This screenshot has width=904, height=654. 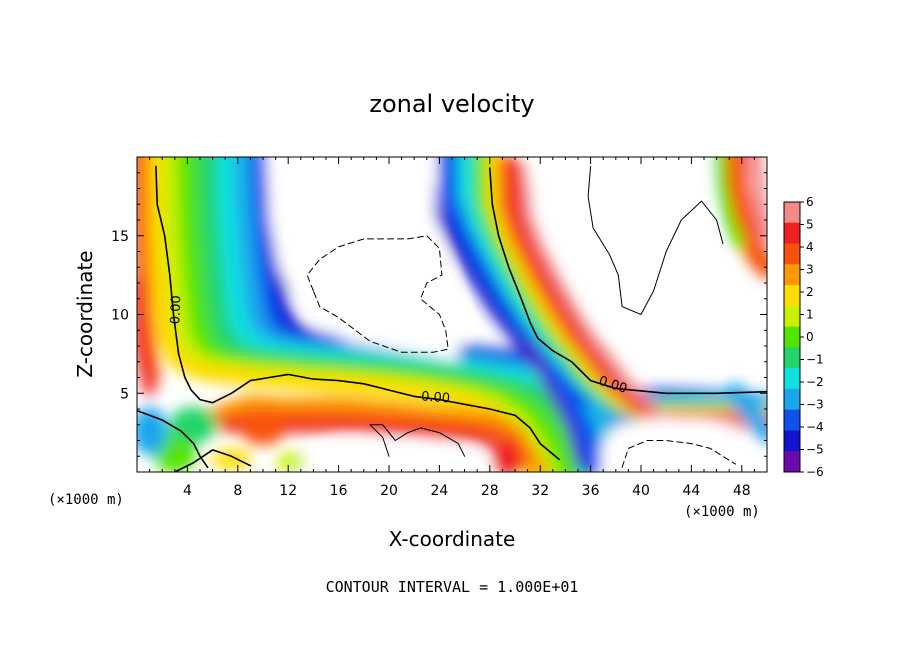 What do you see at coordinates (120, 316) in the screenshot?
I see `y-tick-label: 10` at bounding box center [120, 316].